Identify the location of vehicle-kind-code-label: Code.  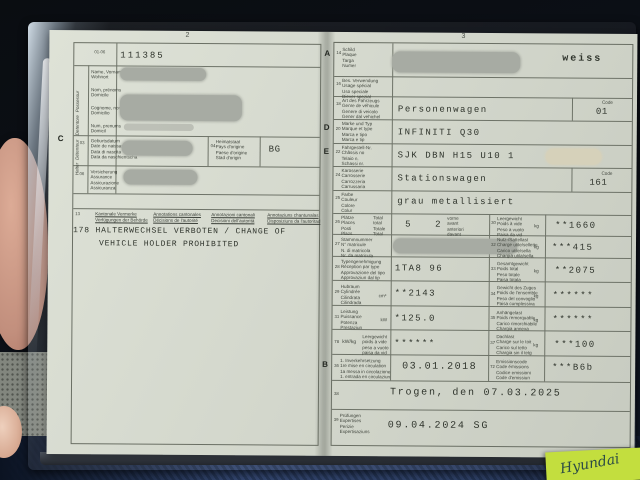
(607, 102).